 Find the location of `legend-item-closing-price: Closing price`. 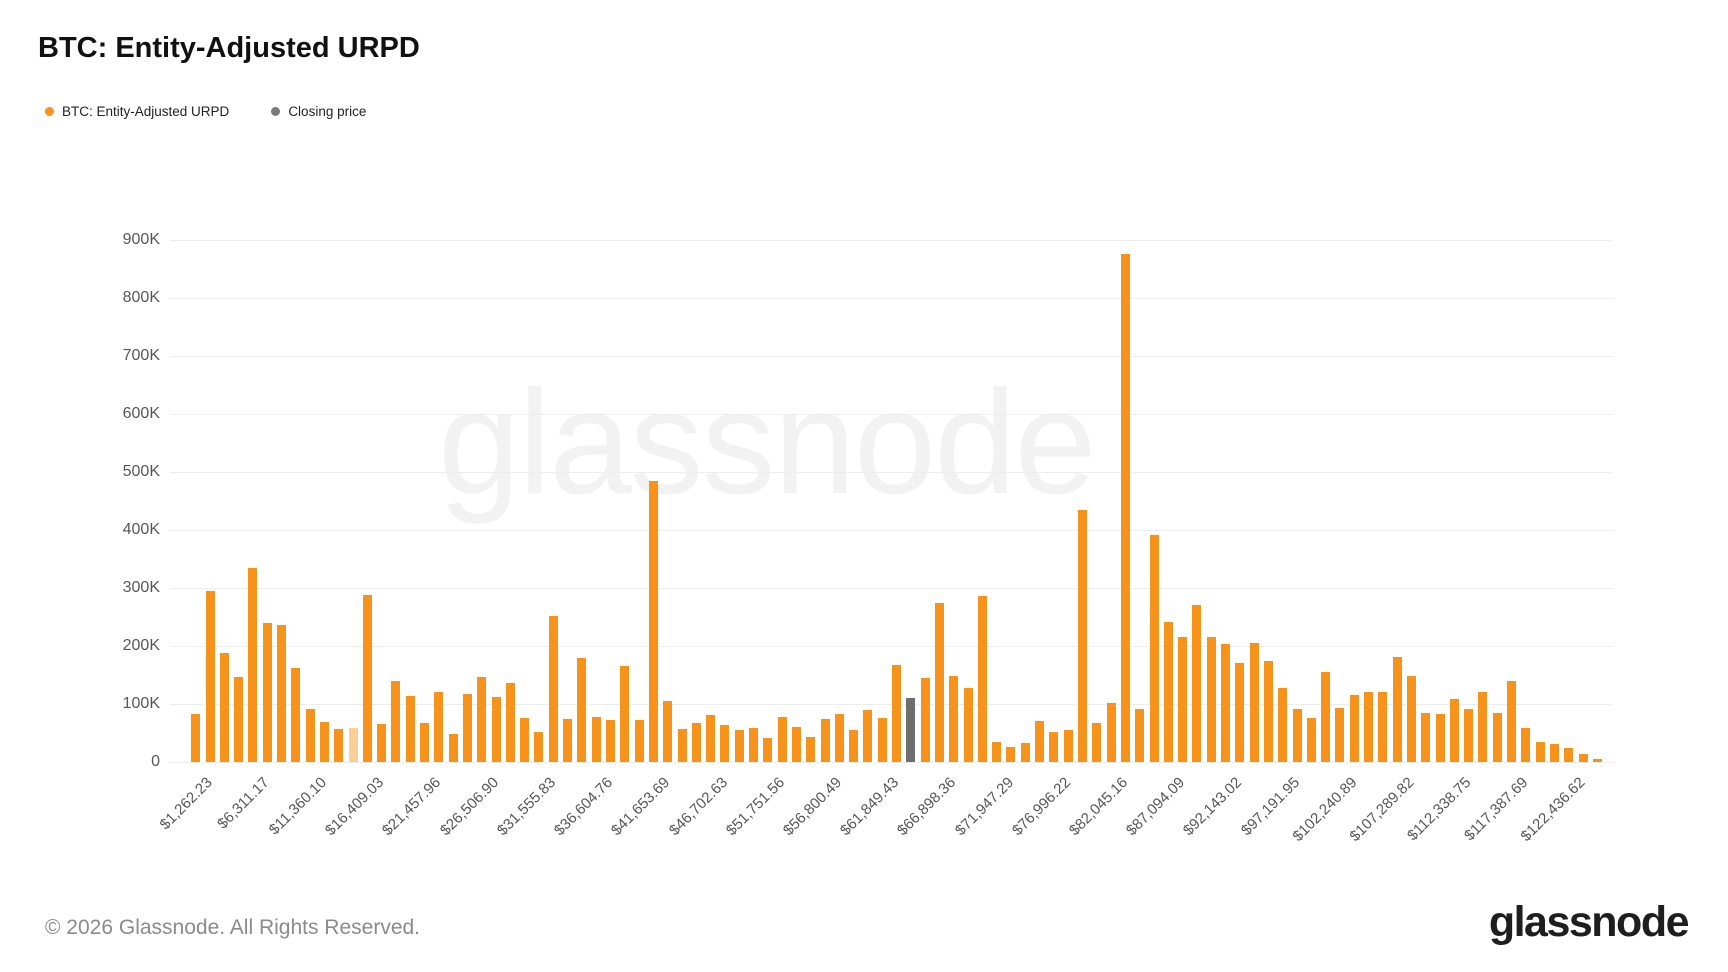

legend-item-closing-price: Closing price is located at coordinates (318, 111).